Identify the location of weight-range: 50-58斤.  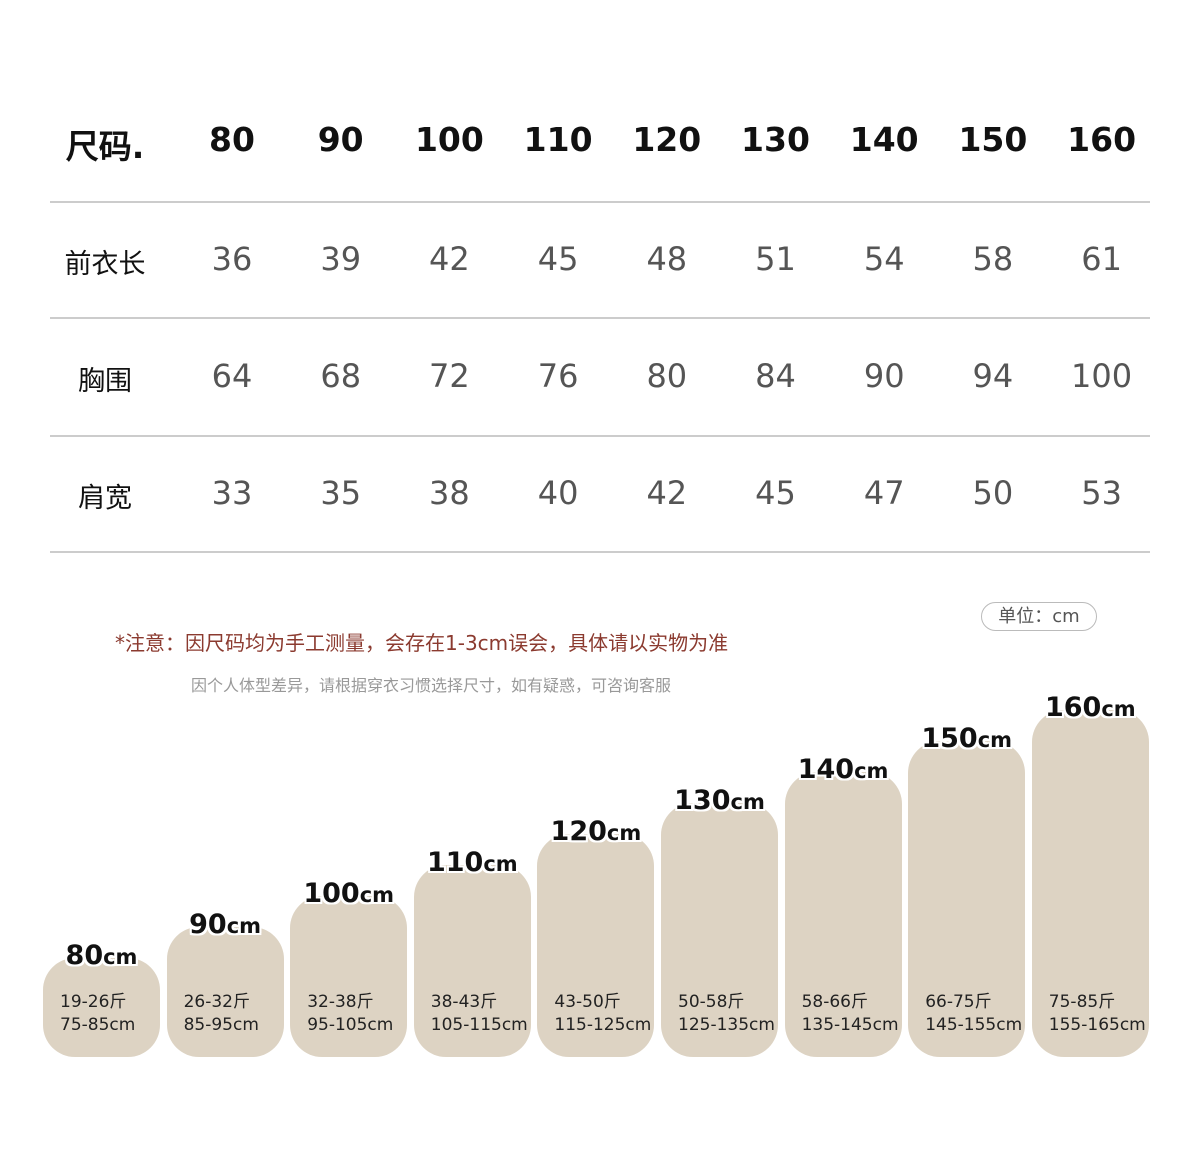
(711, 1002).